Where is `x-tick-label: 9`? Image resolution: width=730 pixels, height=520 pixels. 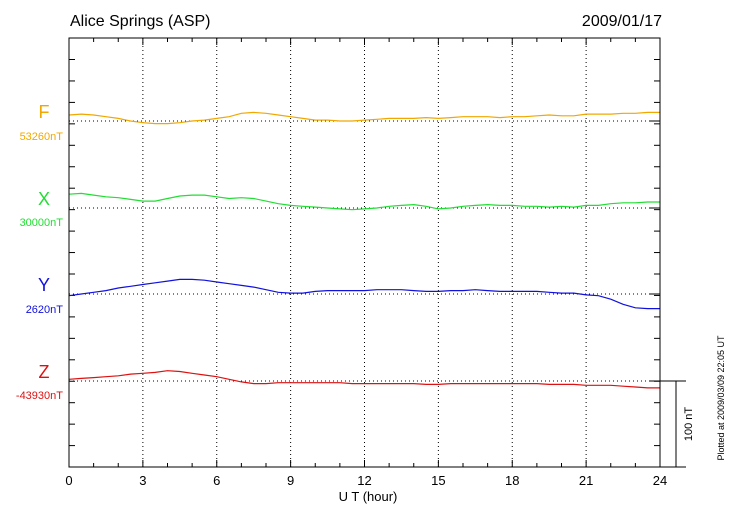 x-tick-label: 9 is located at coordinates (290, 480).